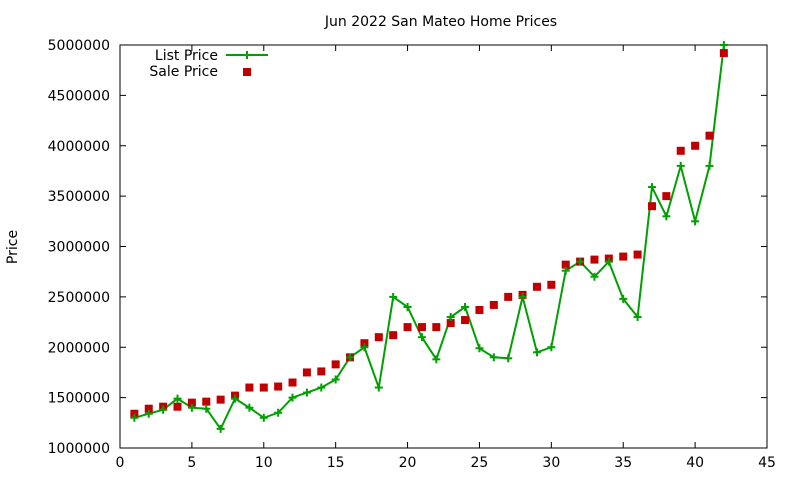 The image size is (800, 480). Describe the element at coordinates (551, 463) in the screenshot. I see `x-tick-label: 30` at that location.